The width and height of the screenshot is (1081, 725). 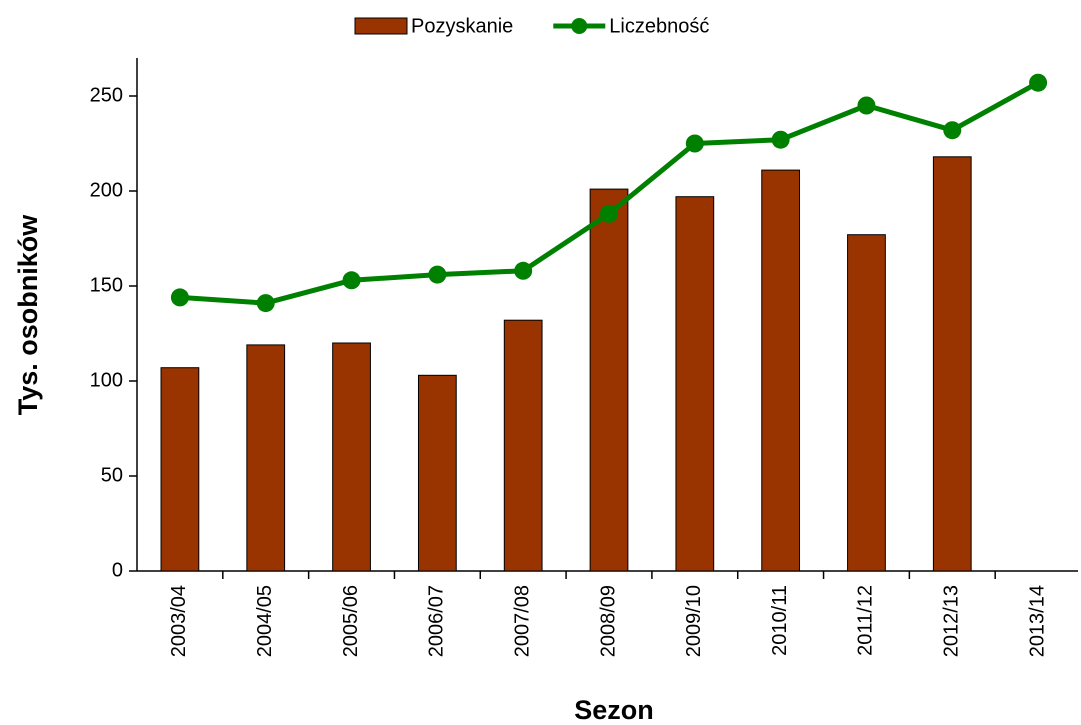 I want to click on y-tick-label: 250, so click(x=106, y=95).